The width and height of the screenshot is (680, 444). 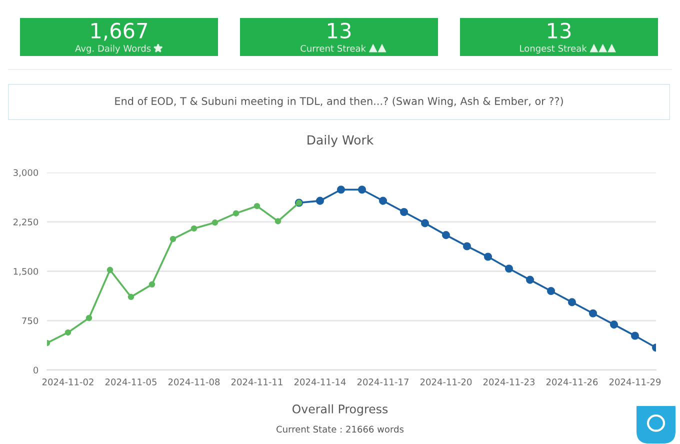 I want to click on chart-title: Daily Work, so click(x=341, y=141).